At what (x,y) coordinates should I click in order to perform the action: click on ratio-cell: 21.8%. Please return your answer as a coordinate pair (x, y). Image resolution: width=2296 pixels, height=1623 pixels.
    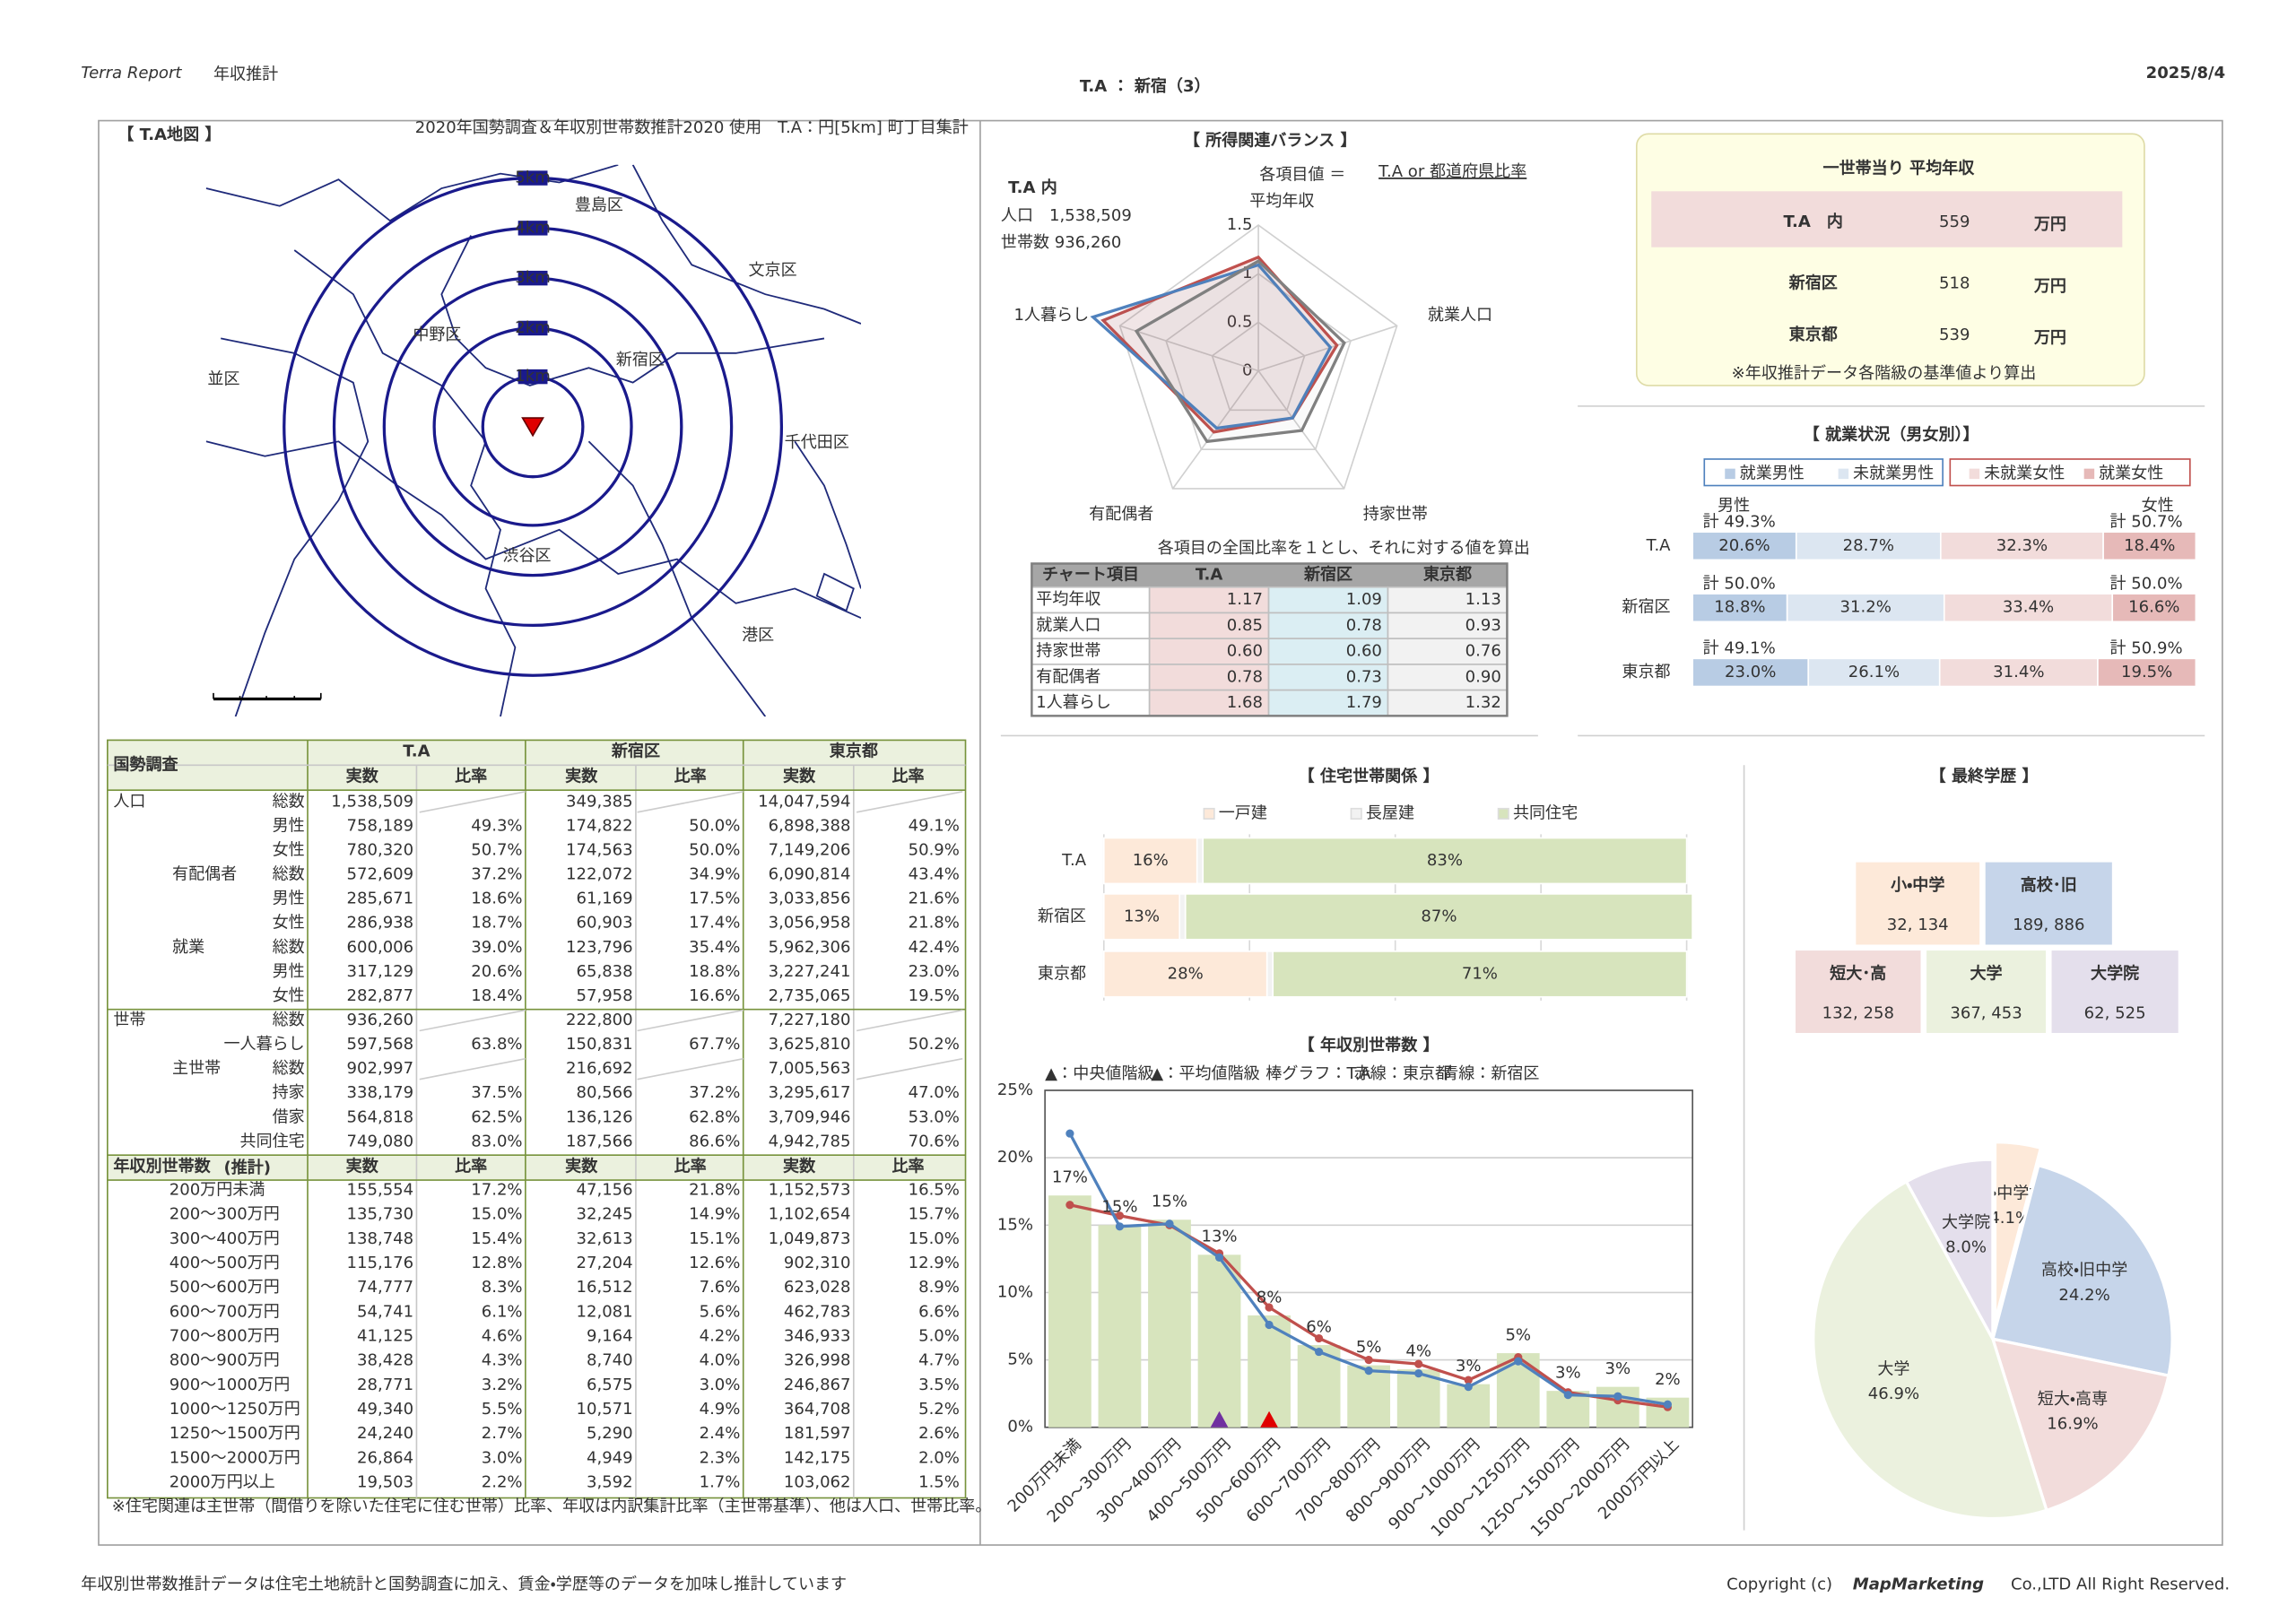
    Looking at the image, I should click on (934, 923).